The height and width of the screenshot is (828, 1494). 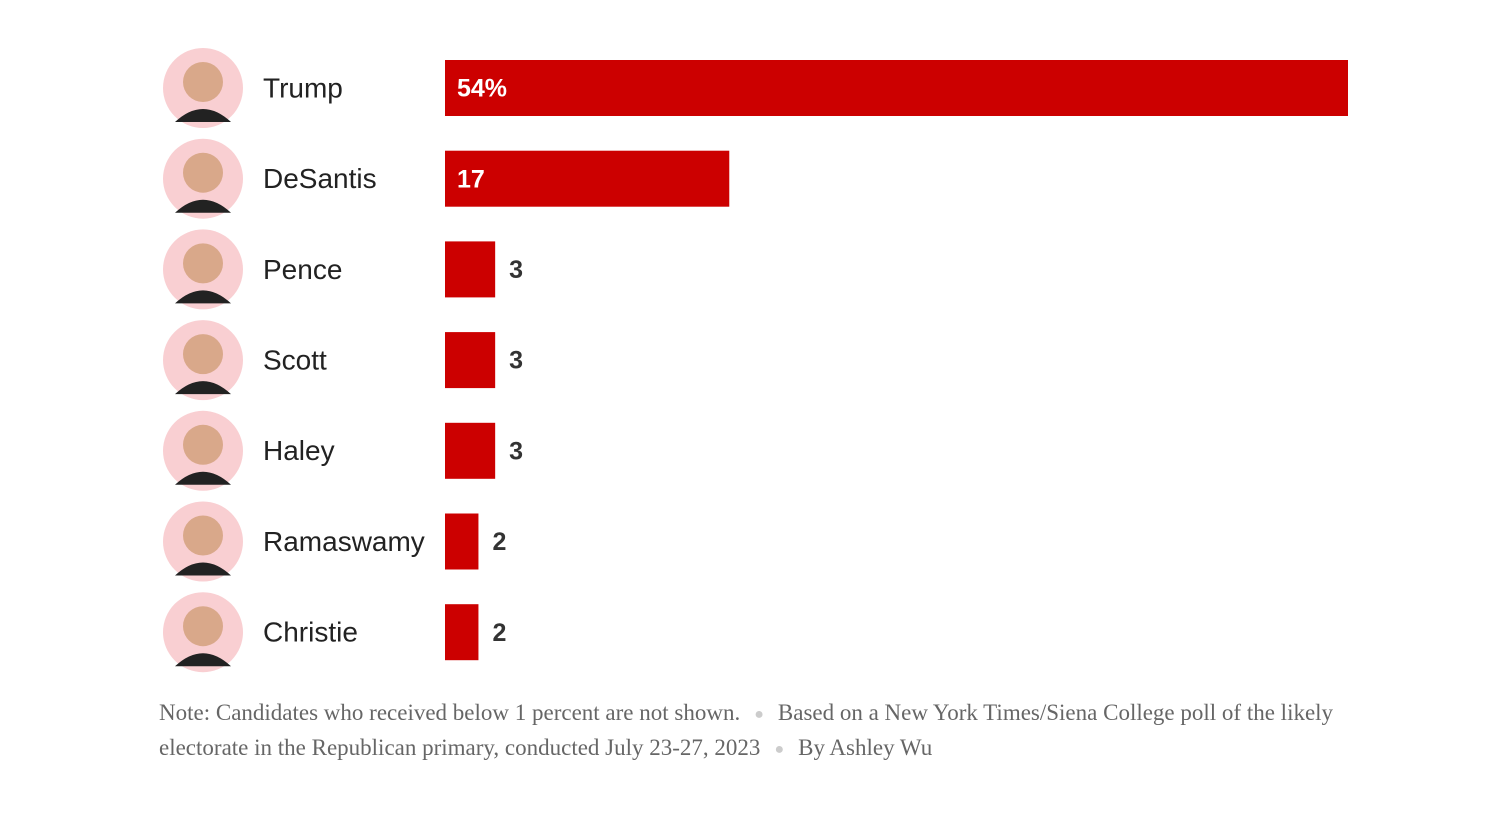 I want to click on note-label: Note:, so click(x=185, y=712).